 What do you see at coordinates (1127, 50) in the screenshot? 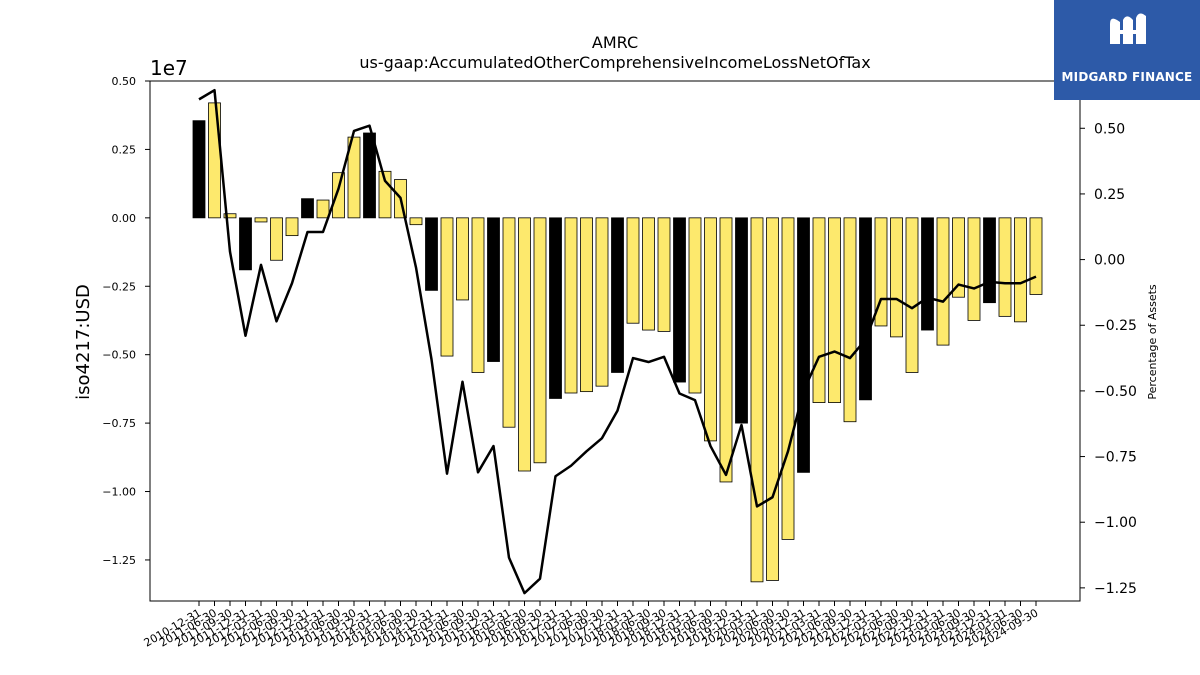
I see `midgard-finance-logo: MIDGARD FINANCE` at bounding box center [1127, 50].